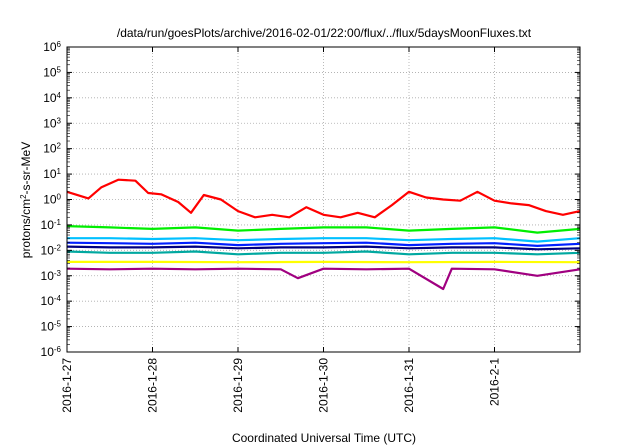 The width and height of the screenshot is (640, 448). What do you see at coordinates (52, 97) in the screenshot?
I see `y-tick-label: 10⁴` at bounding box center [52, 97].